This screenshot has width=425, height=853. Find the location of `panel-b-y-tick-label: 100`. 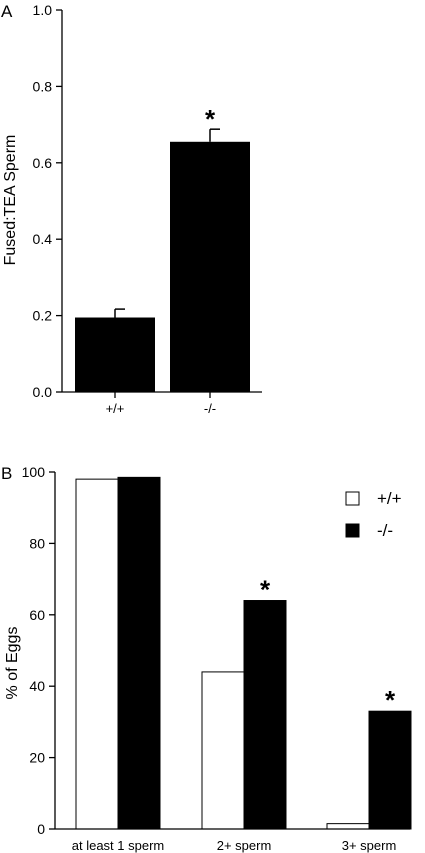

panel-b-y-tick-label: 100 is located at coordinates (34, 472).